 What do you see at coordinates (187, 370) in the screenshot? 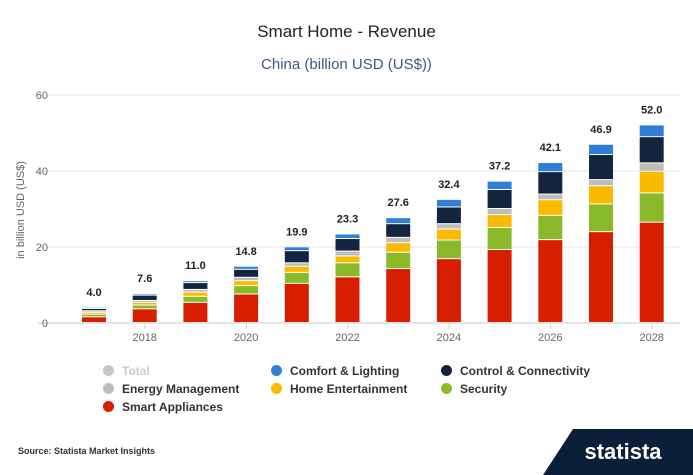
I see `legend-item: Total` at bounding box center [187, 370].